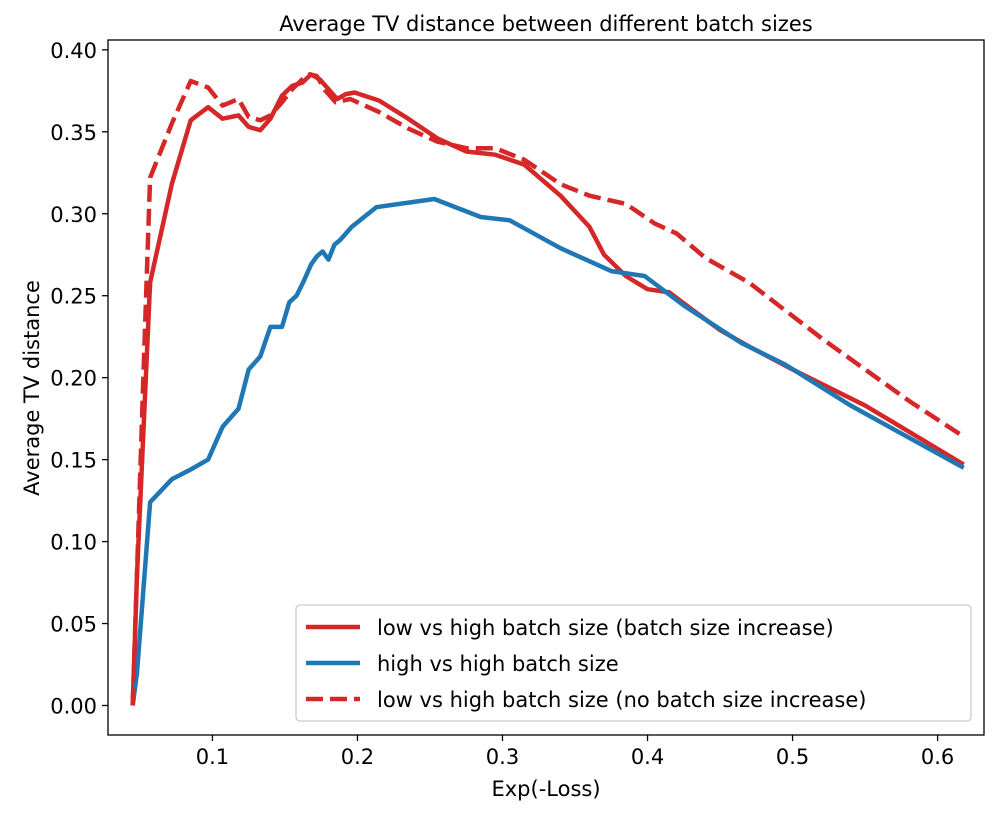  Describe the element at coordinates (647, 757) in the screenshot. I see `x-tick-label: 0.4` at that location.